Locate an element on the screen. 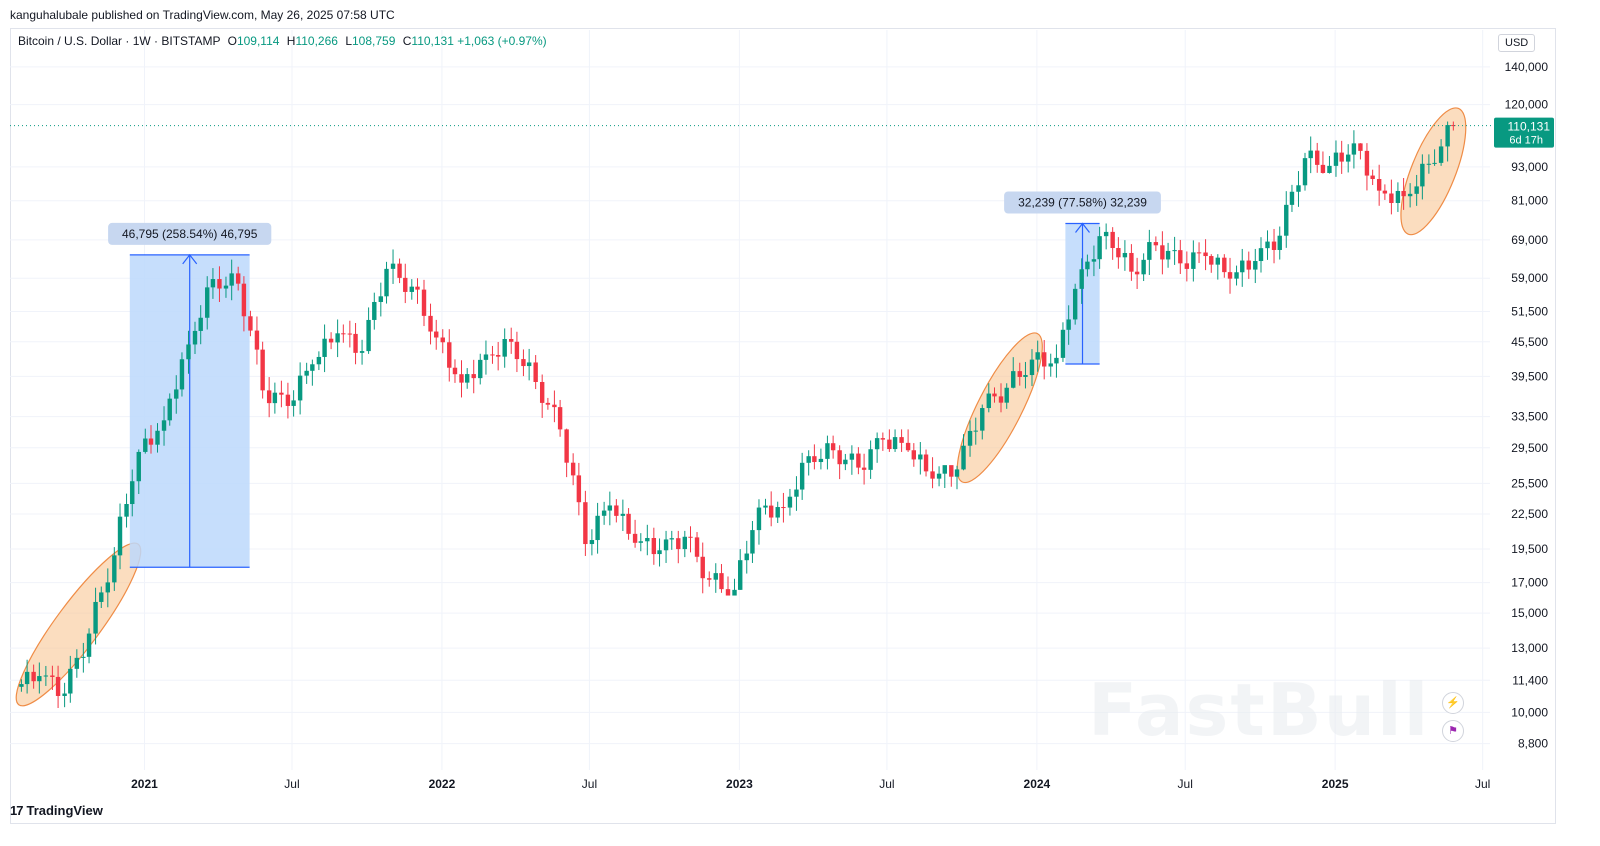 This screenshot has width=1600, height=846. highlight-ellipse is located at coordinates (999, 408).